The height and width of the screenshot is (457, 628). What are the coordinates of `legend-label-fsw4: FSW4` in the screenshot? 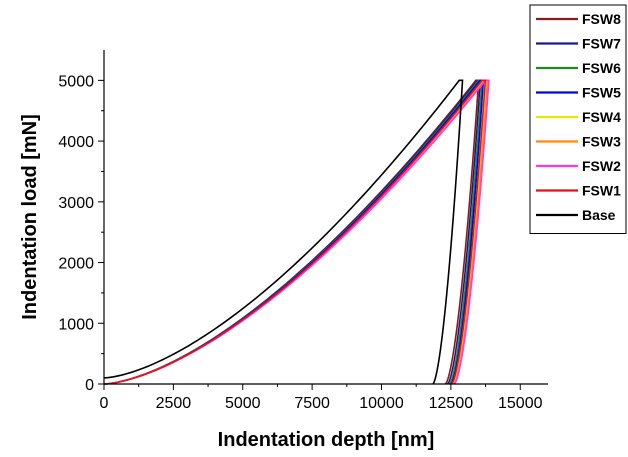 It's located at (601, 117).